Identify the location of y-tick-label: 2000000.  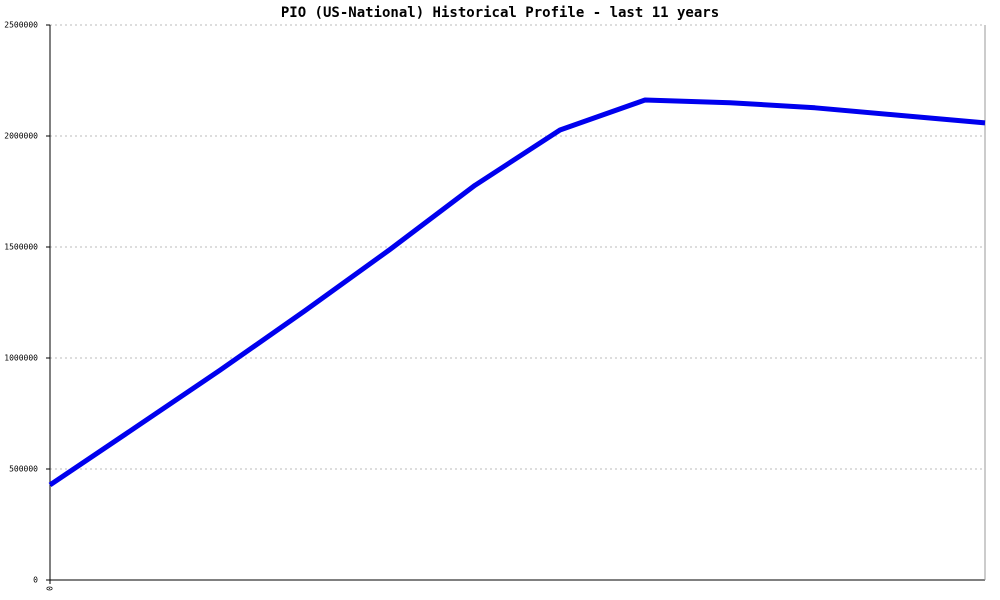
(21, 136).